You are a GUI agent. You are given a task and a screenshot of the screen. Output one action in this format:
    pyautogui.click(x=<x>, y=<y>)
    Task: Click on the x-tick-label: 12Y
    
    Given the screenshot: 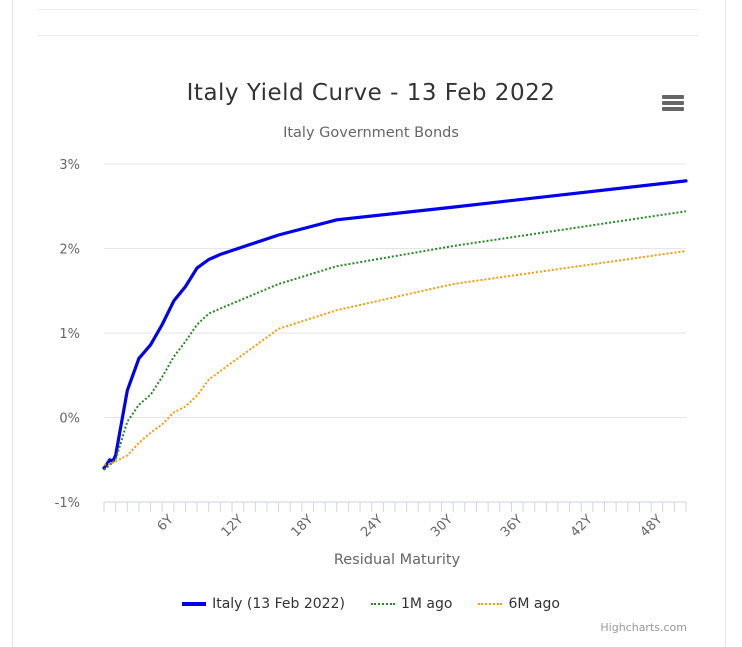 What is the action you would take?
    pyautogui.click(x=233, y=526)
    